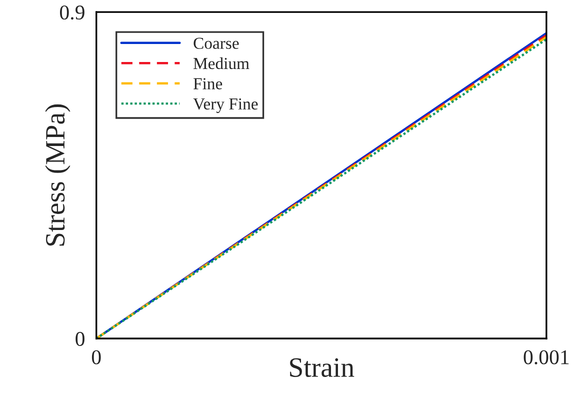 The width and height of the screenshot is (577, 403). Describe the element at coordinates (216, 43) in the screenshot. I see `legend-label: Coarse` at that location.